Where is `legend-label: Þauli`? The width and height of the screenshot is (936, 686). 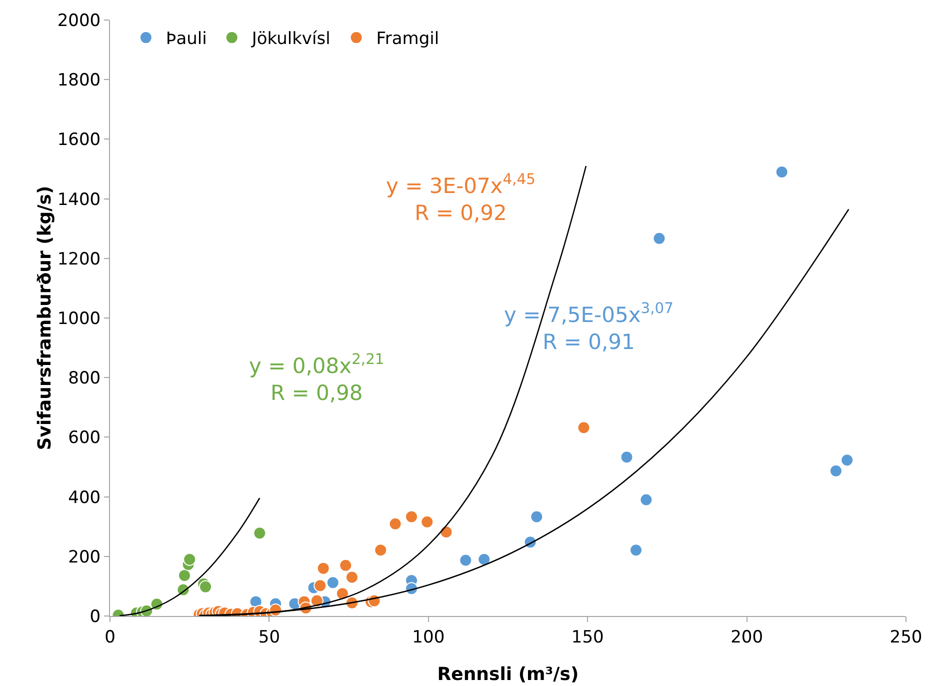 legend-label: Þauli is located at coordinates (186, 39).